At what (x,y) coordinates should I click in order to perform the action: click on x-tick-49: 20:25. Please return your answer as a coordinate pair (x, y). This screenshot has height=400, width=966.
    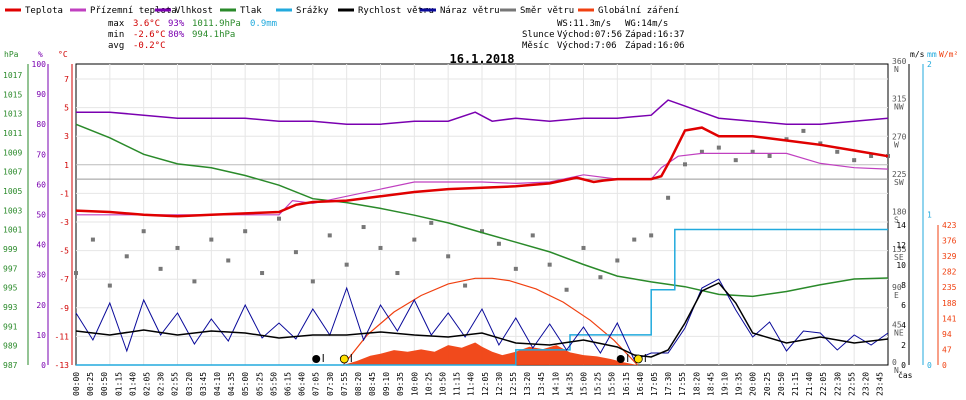
    Looking at the image, I should click on (767, 384).